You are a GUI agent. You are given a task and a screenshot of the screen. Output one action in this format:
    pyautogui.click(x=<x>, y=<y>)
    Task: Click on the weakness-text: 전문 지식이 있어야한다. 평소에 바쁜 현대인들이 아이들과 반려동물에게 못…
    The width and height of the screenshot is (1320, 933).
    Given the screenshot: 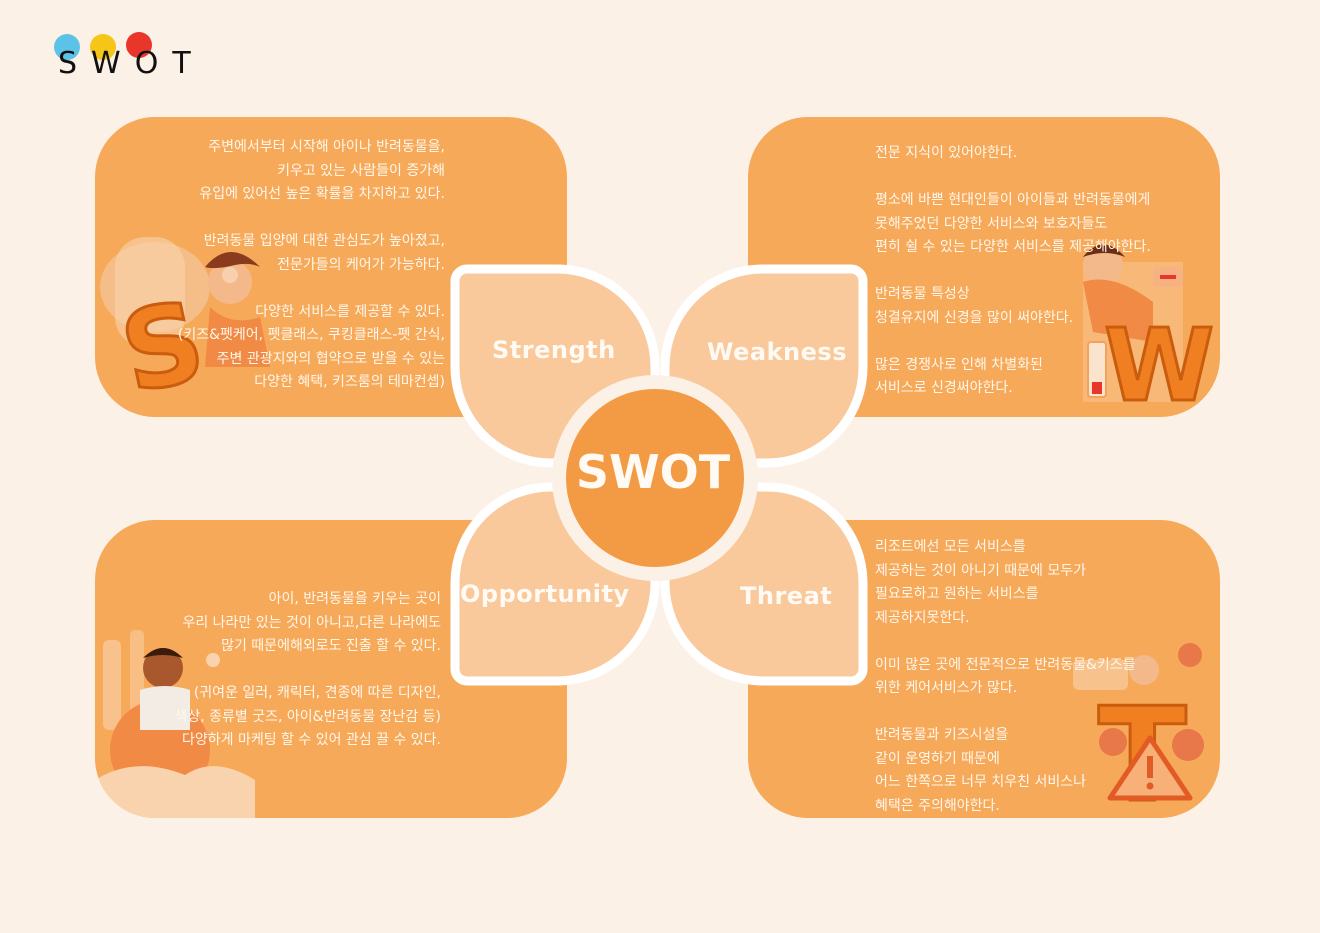 What is the action you would take?
    pyautogui.click(x=1013, y=270)
    